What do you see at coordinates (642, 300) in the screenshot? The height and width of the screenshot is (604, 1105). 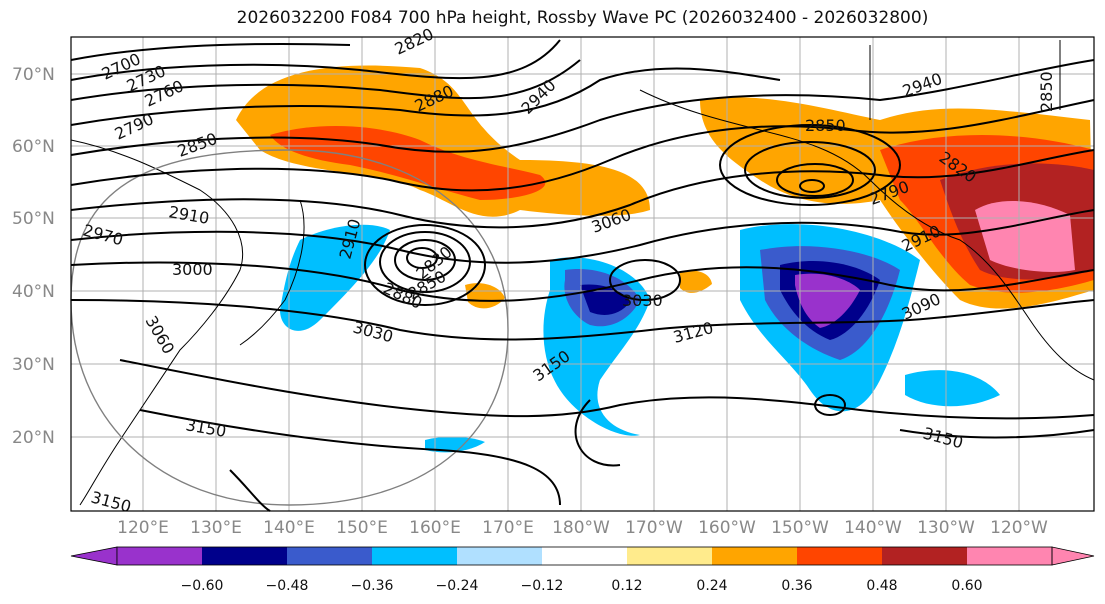 I see `contour-label: 3030` at bounding box center [642, 300].